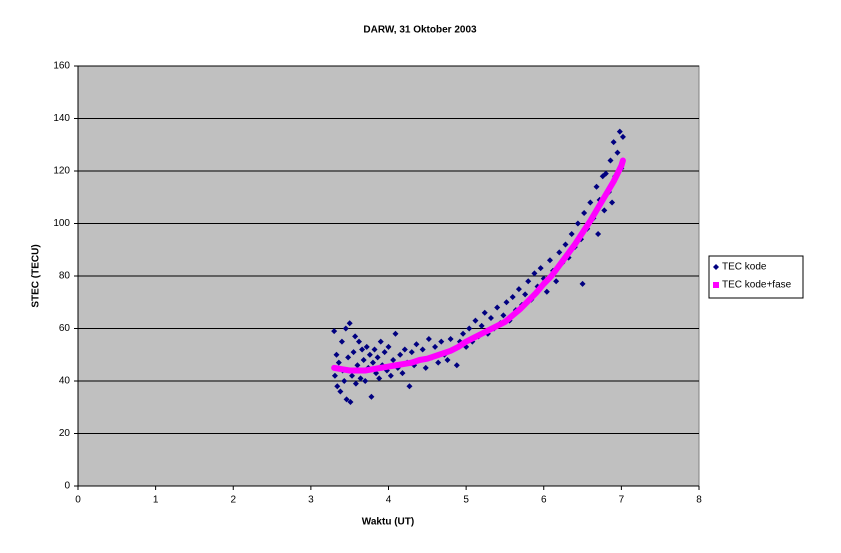 This screenshot has width=841, height=553. What do you see at coordinates (544, 500) in the screenshot?
I see `x-tick-label: 6` at bounding box center [544, 500].